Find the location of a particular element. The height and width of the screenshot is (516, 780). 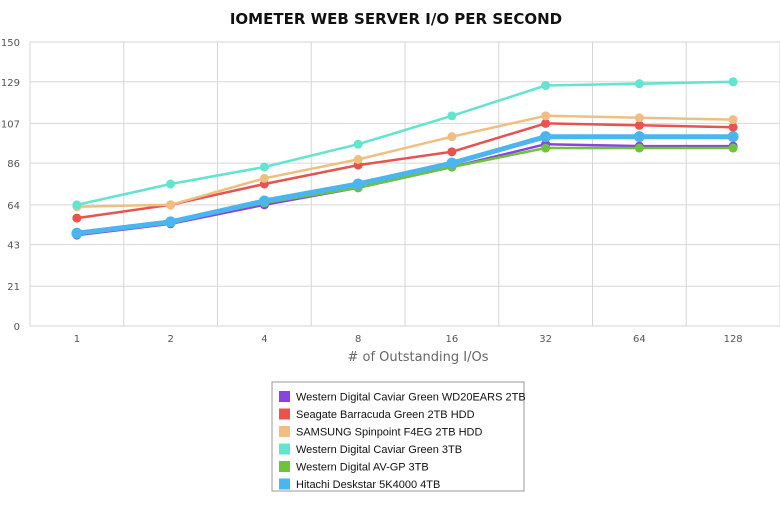

x-axis-ticks: 1 2 4 8 16 32 64 128 is located at coordinates (408, 339).